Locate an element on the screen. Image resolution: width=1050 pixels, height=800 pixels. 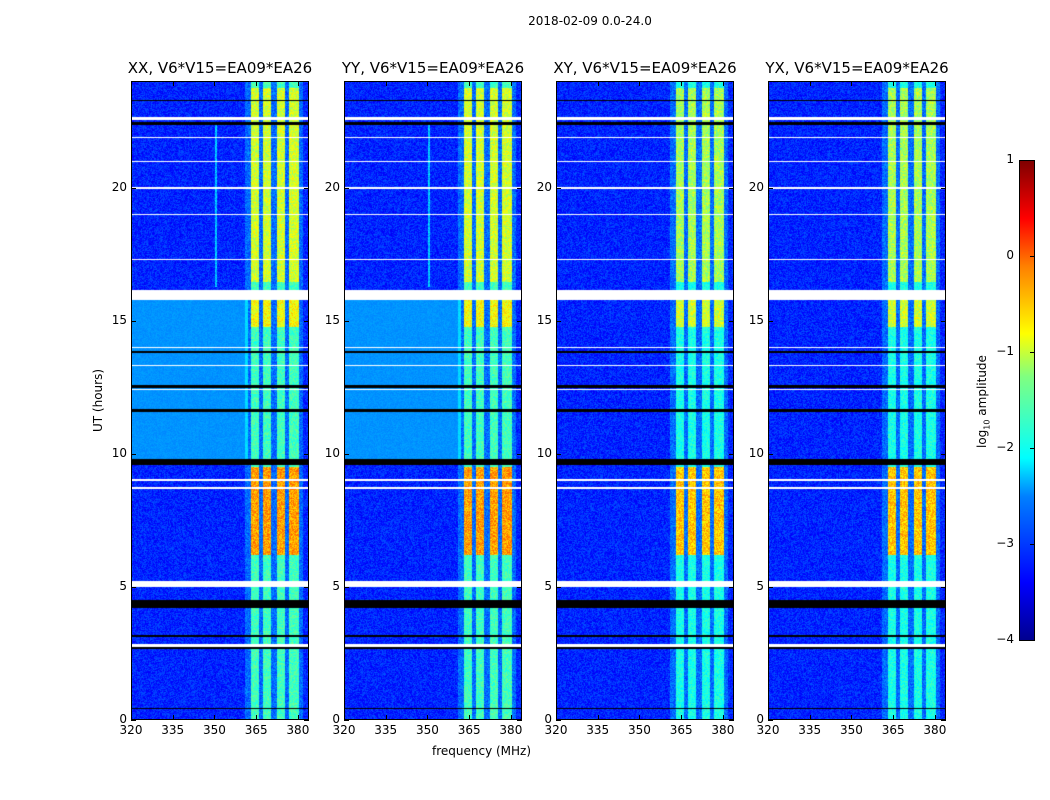
panel-title-yy: YY, V6*V15=EA09*EA26 is located at coordinates (433, 68).